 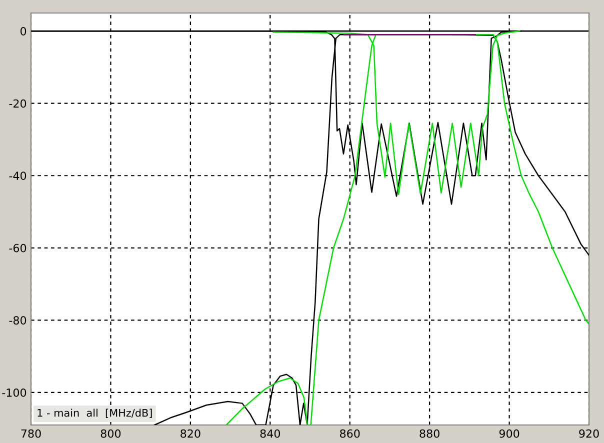 What do you see at coordinates (110, 433) in the screenshot?
I see `x-tick-label: 800` at bounding box center [110, 433].